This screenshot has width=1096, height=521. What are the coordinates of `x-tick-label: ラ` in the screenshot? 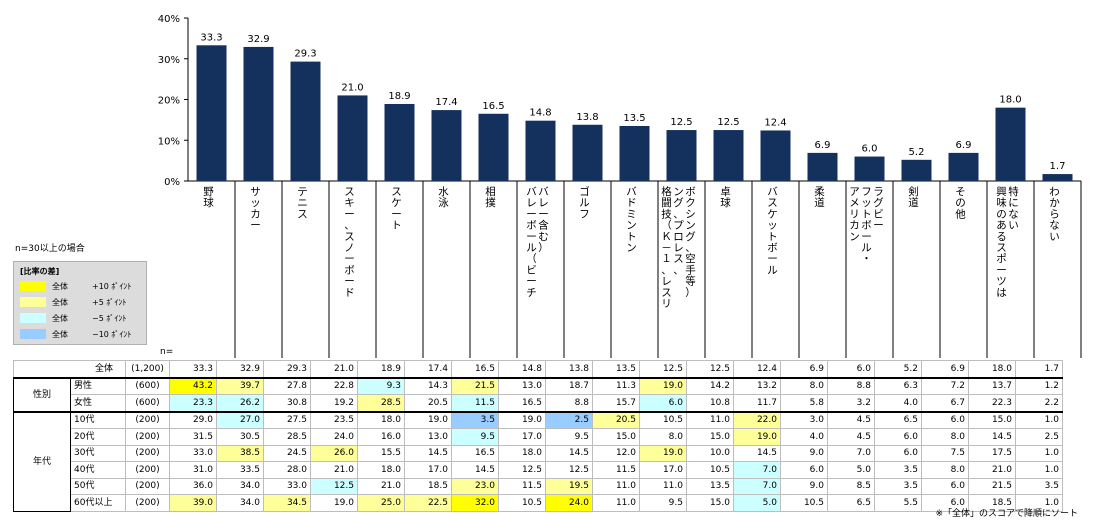 It's located at (878, 192).